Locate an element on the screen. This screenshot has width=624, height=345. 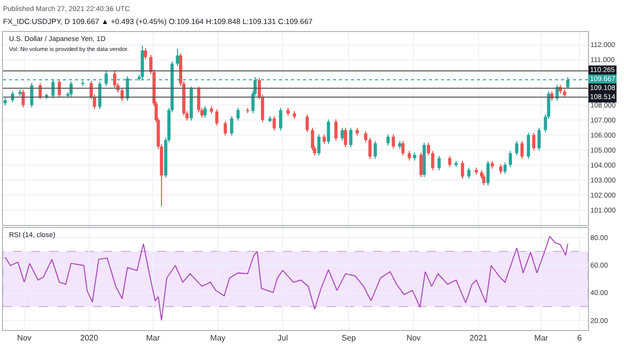
x-tick-label: 2021 is located at coordinates (479, 338).